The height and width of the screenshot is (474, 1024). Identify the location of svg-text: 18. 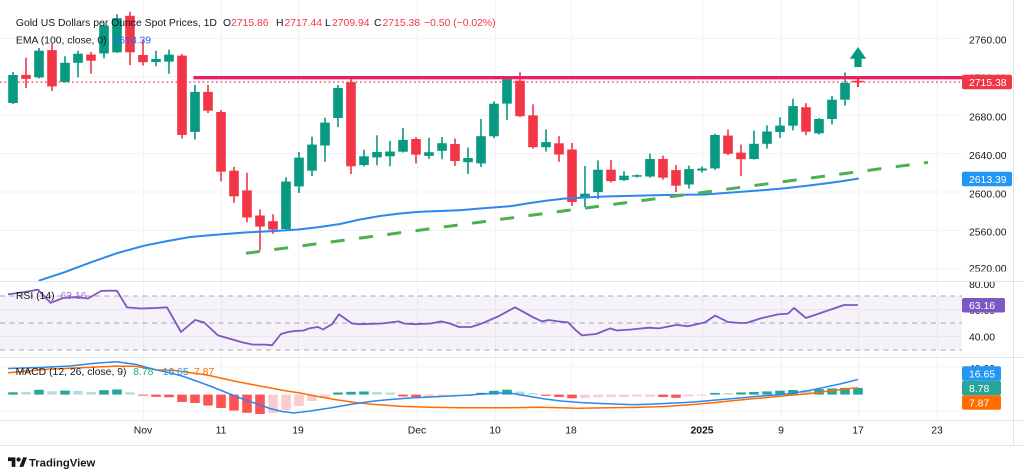
(571, 431).